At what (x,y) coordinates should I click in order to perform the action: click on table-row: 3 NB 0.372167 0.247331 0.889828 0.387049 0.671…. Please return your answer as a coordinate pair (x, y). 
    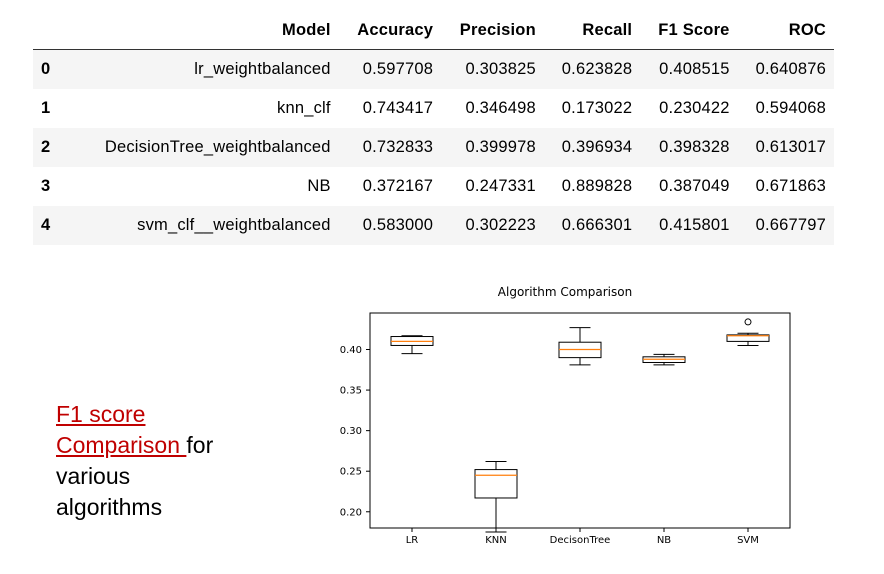
    Looking at the image, I should click on (433, 186).